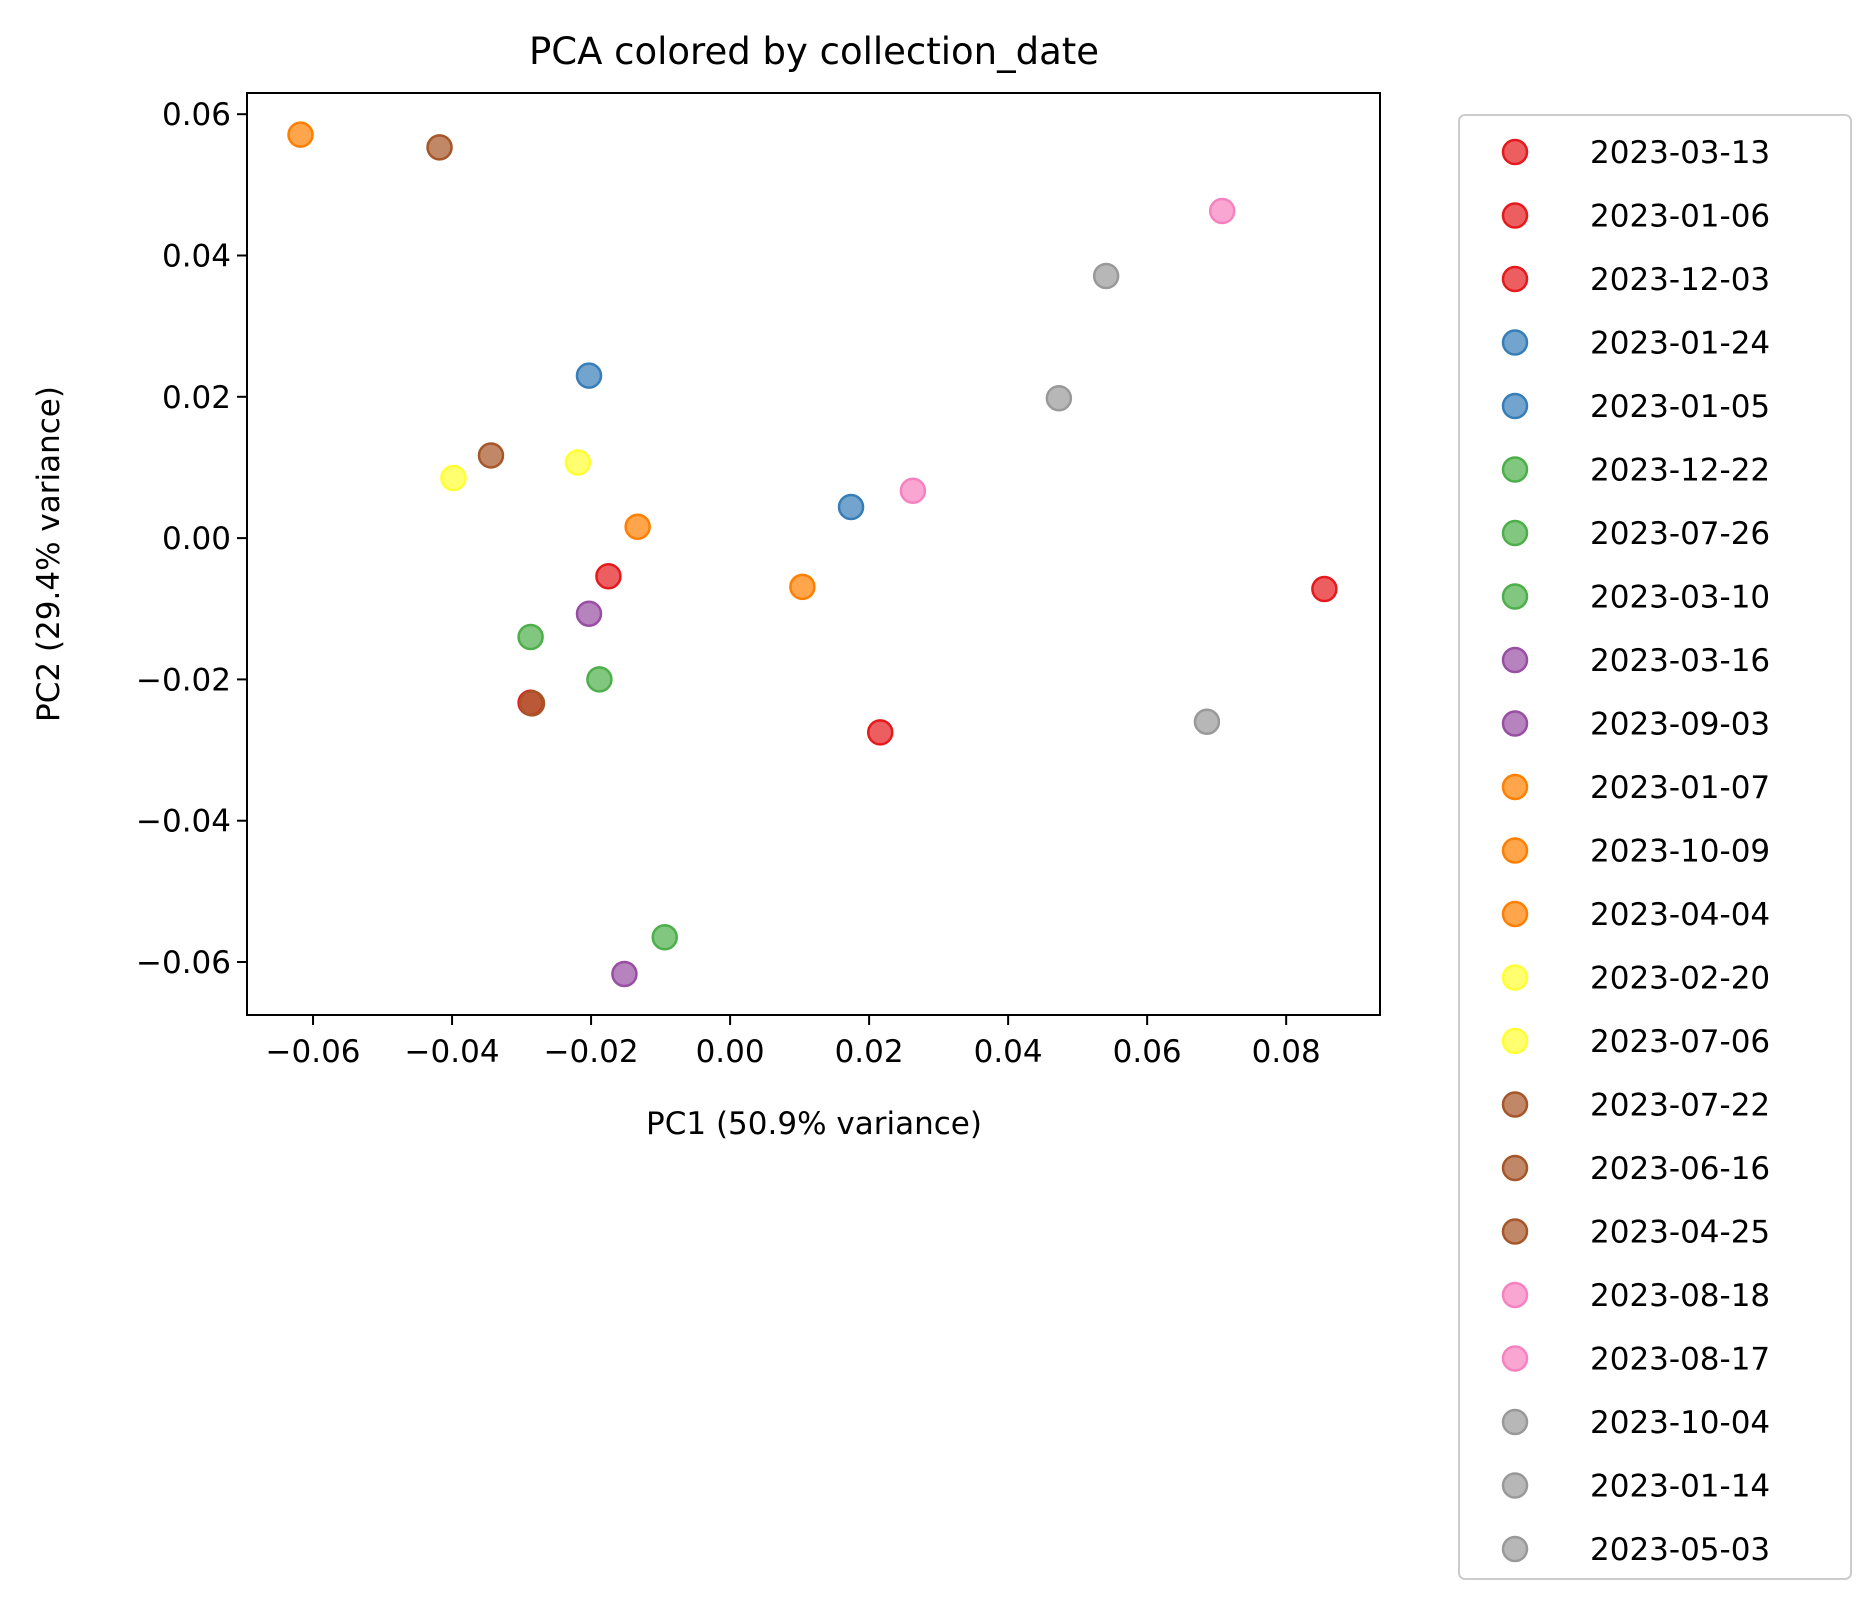 The width and height of the screenshot is (1871, 1601). I want to click on x-axis-ticks: −0.06 −0.04 −0.02 0.00 0.02 0.04 0.06 0.08, so click(793, 1042).